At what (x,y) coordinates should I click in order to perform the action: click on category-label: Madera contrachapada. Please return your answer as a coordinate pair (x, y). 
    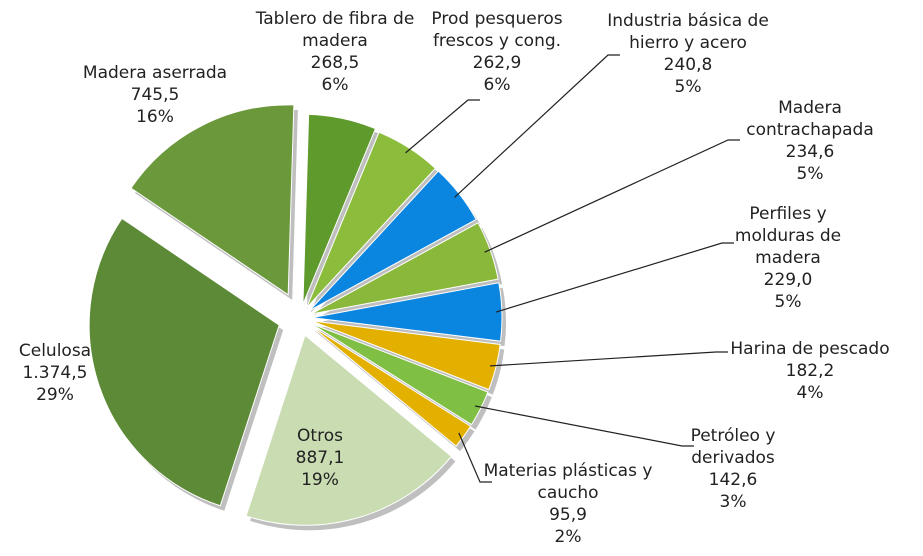
    Looking at the image, I should click on (810, 119).